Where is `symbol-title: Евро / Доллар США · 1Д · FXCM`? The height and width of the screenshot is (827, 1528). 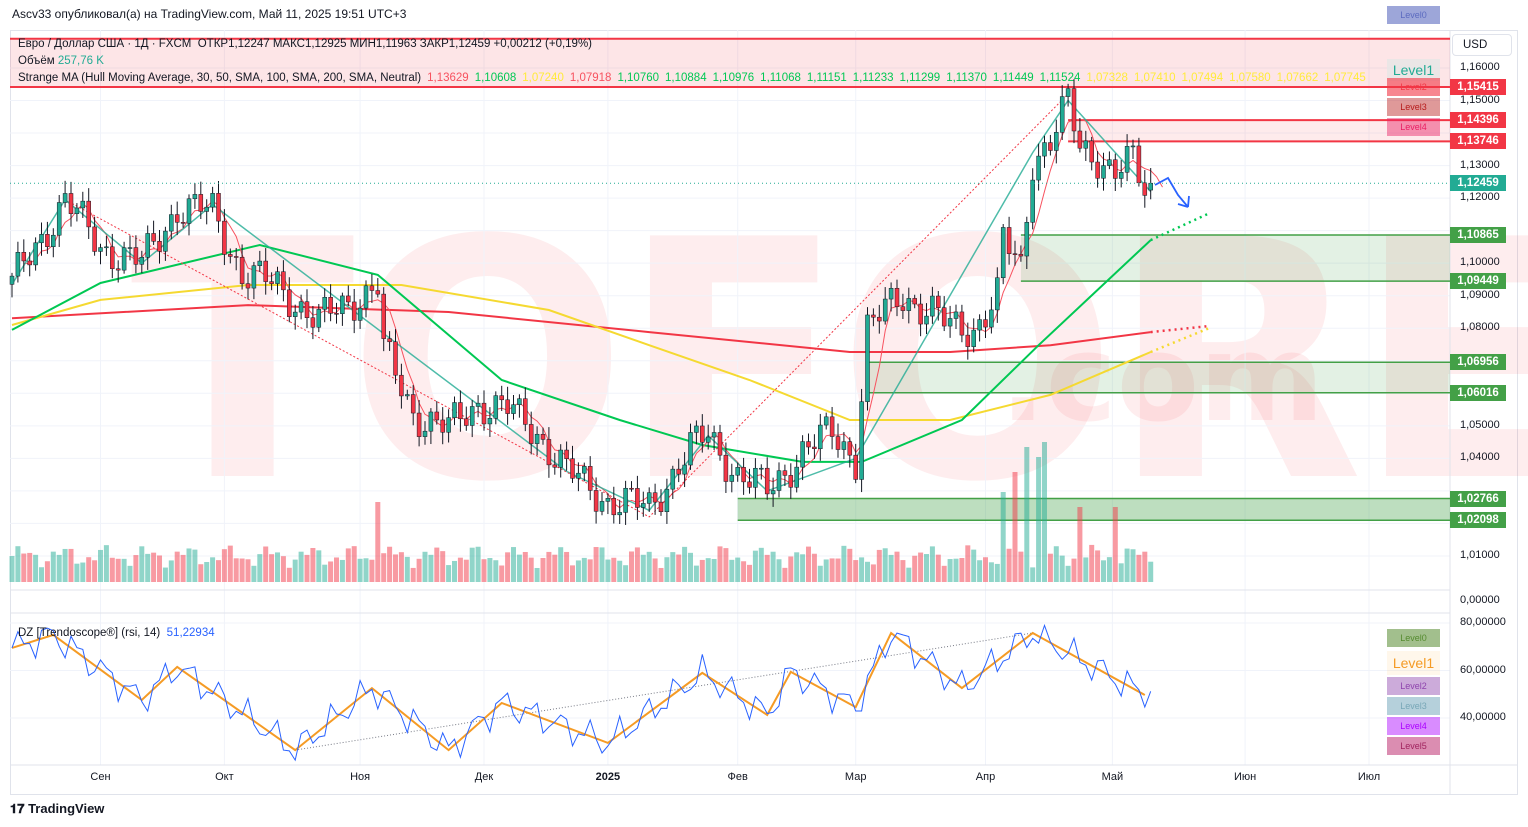
symbol-title: Евро / Доллар США · 1Д · FXCM is located at coordinates (105, 44).